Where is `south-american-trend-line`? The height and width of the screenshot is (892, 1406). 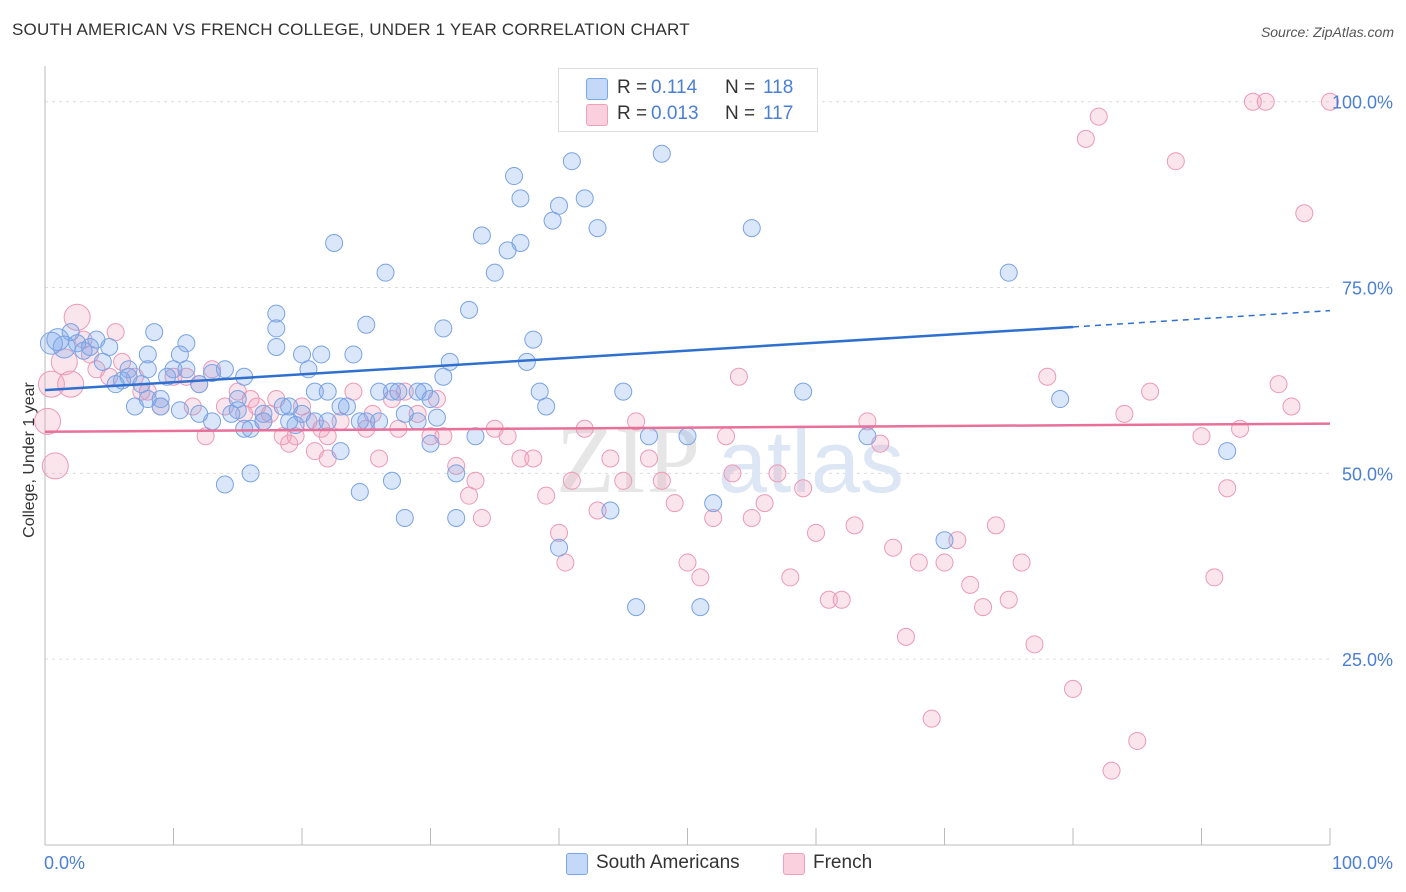
south-american-trend-line is located at coordinates (559, 358).